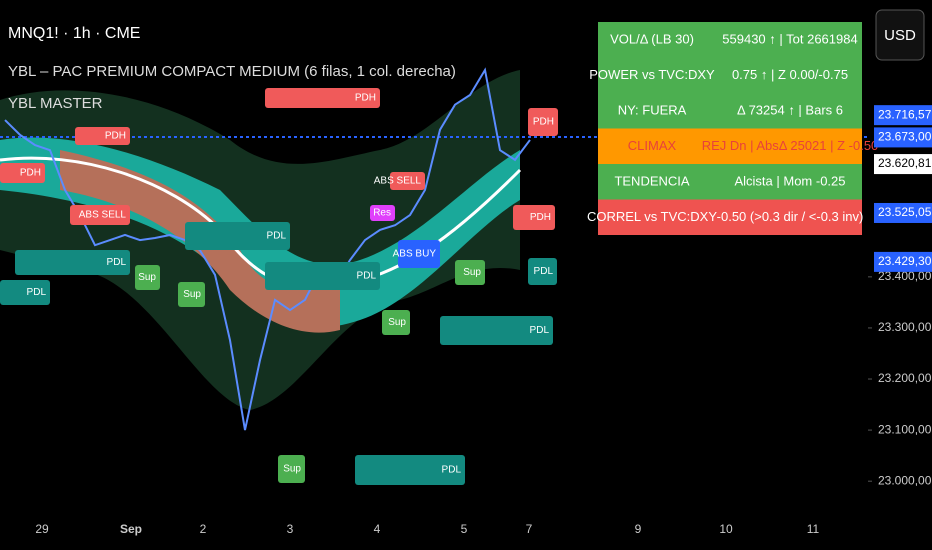 This screenshot has width=932, height=550. I want to click on annotation-label: ABS BUY, so click(415, 254).